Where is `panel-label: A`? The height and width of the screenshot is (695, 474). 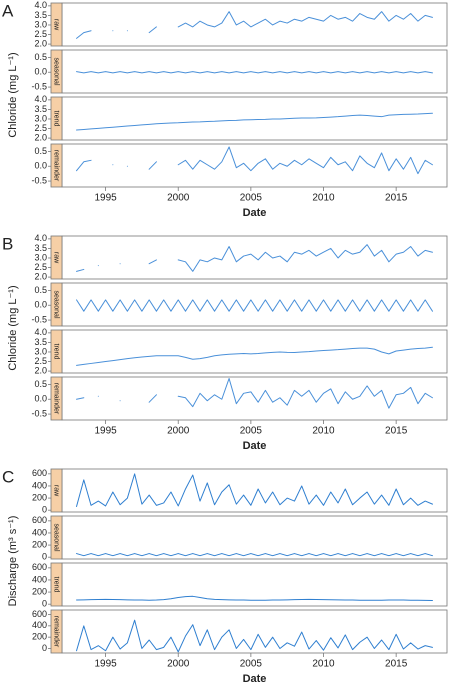 panel-label: A is located at coordinates (8, 10).